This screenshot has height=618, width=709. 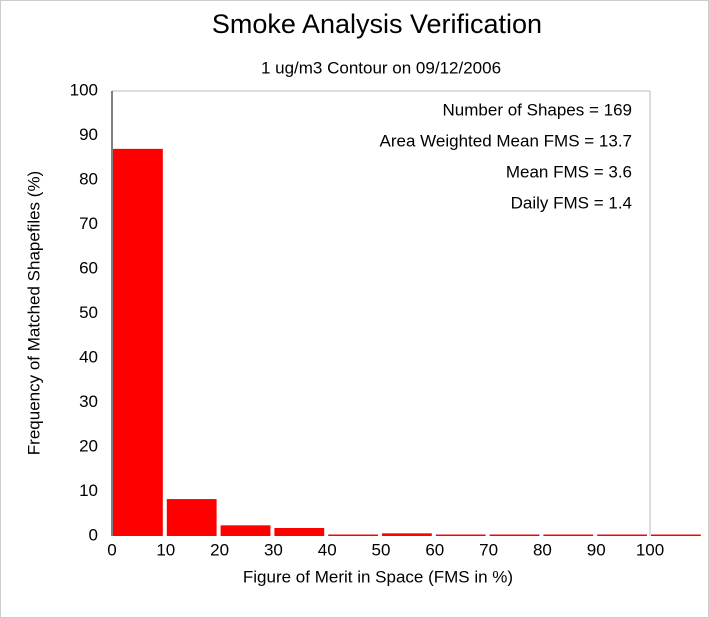 What do you see at coordinates (542, 549) in the screenshot?
I see `x-tick-label: 80` at bounding box center [542, 549].